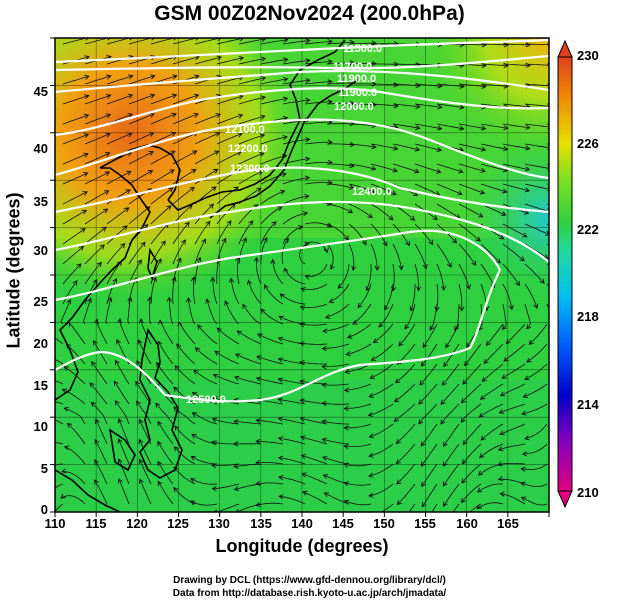 This screenshot has height=605, width=619. Describe the element at coordinates (302, 546) in the screenshot. I see `x-axis-label: Longitude (degrees)` at that location.